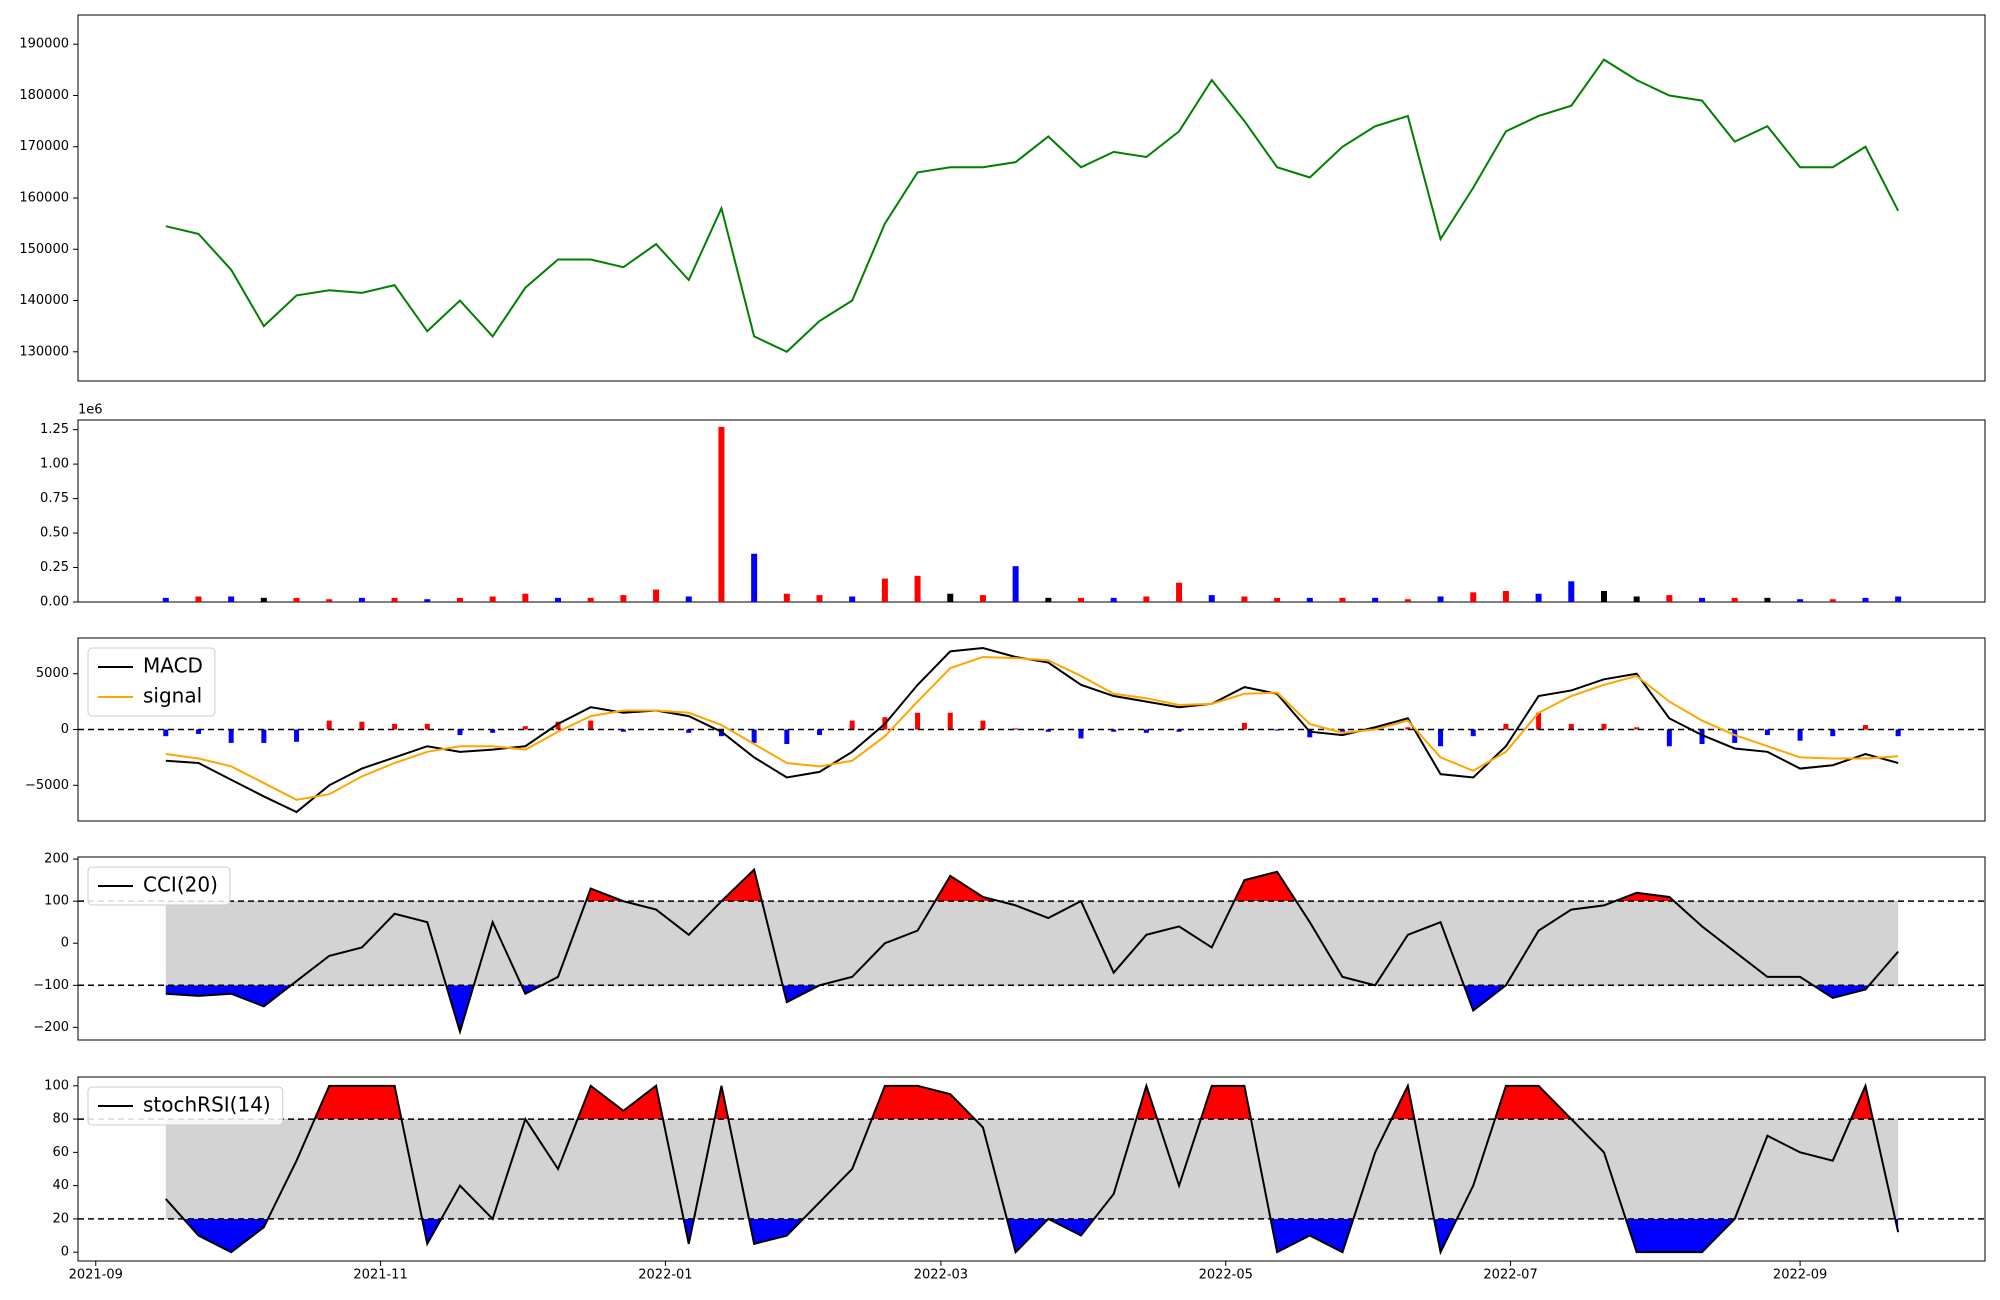 Image resolution: width=2000 pixels, height=1300 pixels. Describe the element at coordinates (60, 1218) in the screenshot. I see `y-tick-label: 20` at that location.